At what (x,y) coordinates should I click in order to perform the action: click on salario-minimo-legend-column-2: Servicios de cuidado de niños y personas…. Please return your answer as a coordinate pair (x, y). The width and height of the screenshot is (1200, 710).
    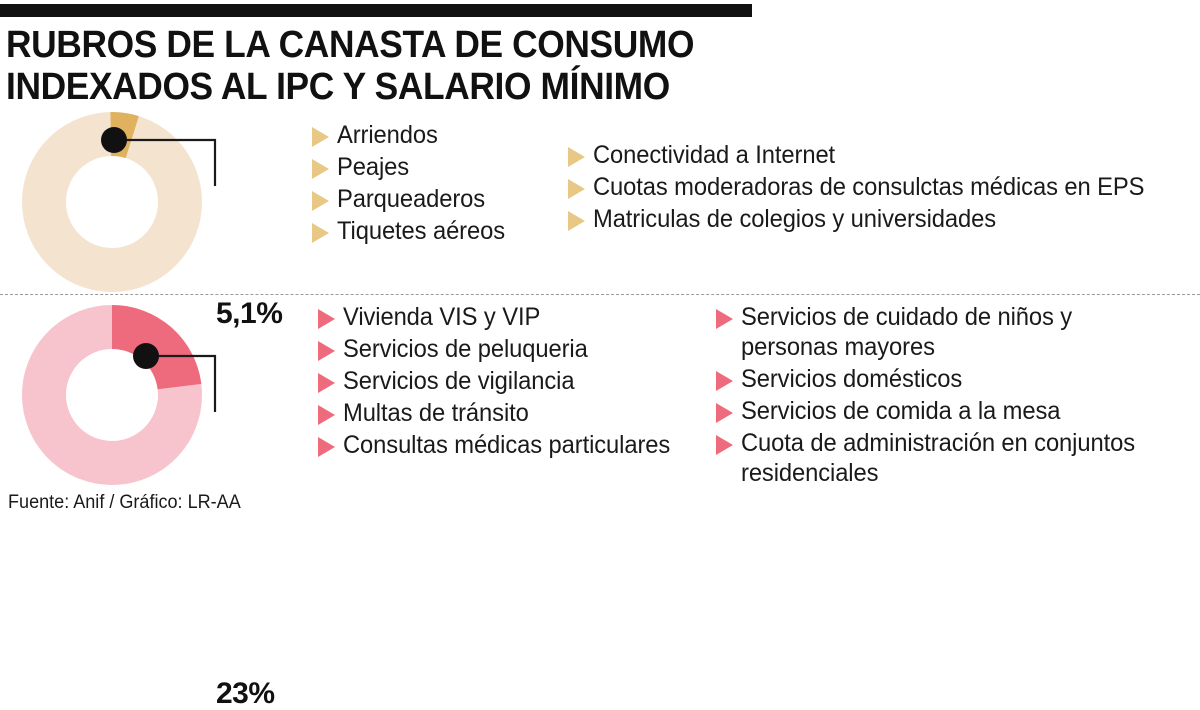
    Looking at the image, I should click on (956, 396).